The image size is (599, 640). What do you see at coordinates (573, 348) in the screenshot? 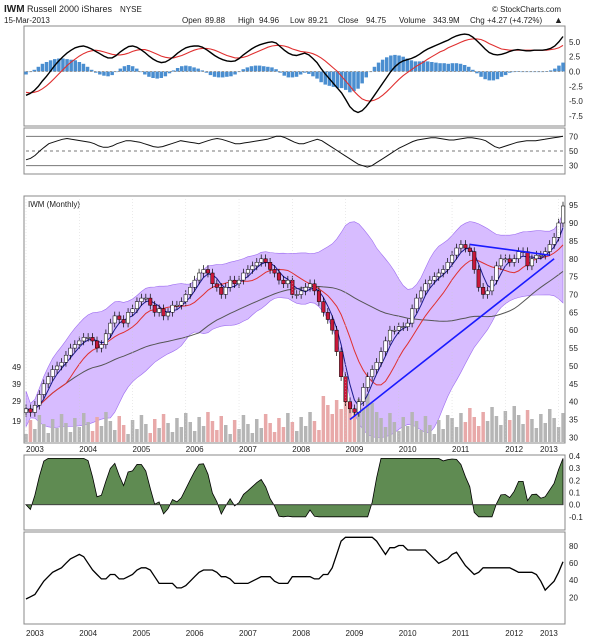
I see `price-tick-label: 55` at bounding box center [573, 348].